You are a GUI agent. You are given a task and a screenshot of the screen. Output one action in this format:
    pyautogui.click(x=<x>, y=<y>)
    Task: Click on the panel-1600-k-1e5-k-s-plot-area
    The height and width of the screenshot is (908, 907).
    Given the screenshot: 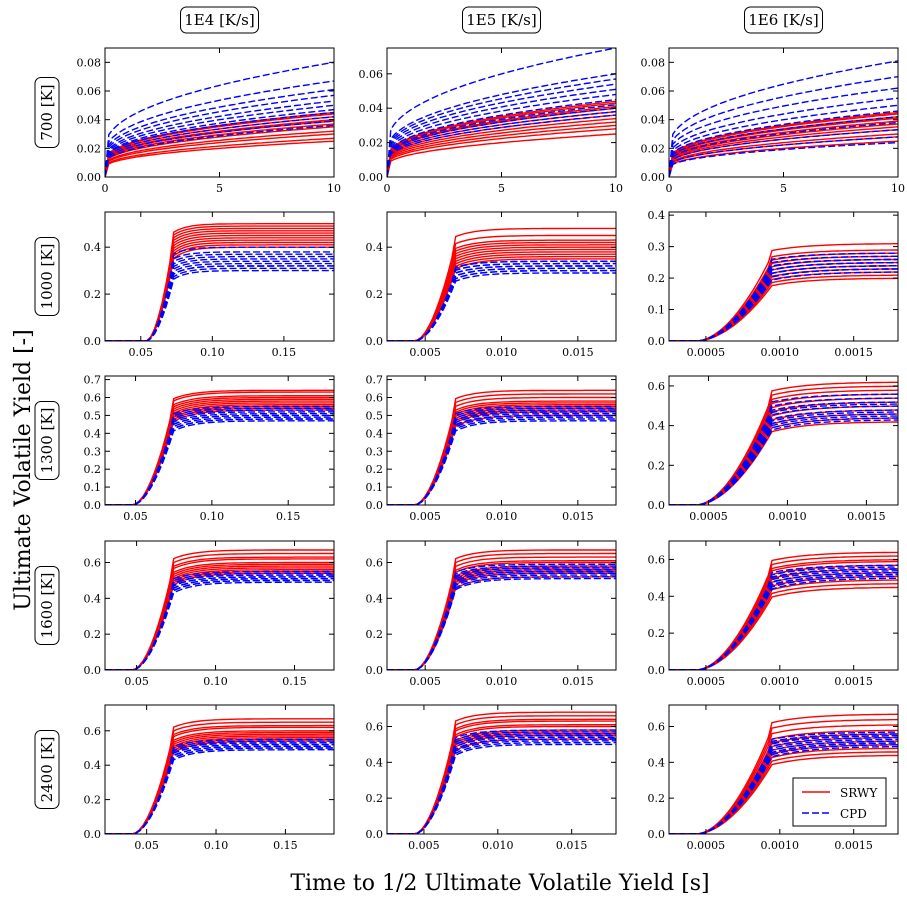 What is the action you would take?
    pyautogui.click(x=501, y=609)
    